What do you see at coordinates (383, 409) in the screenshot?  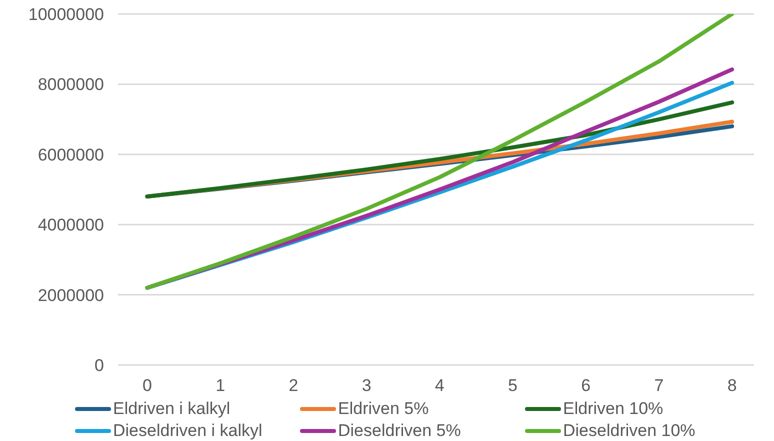 I see `legend-label: Eldriven 5%` at bounding box center [383, 409].